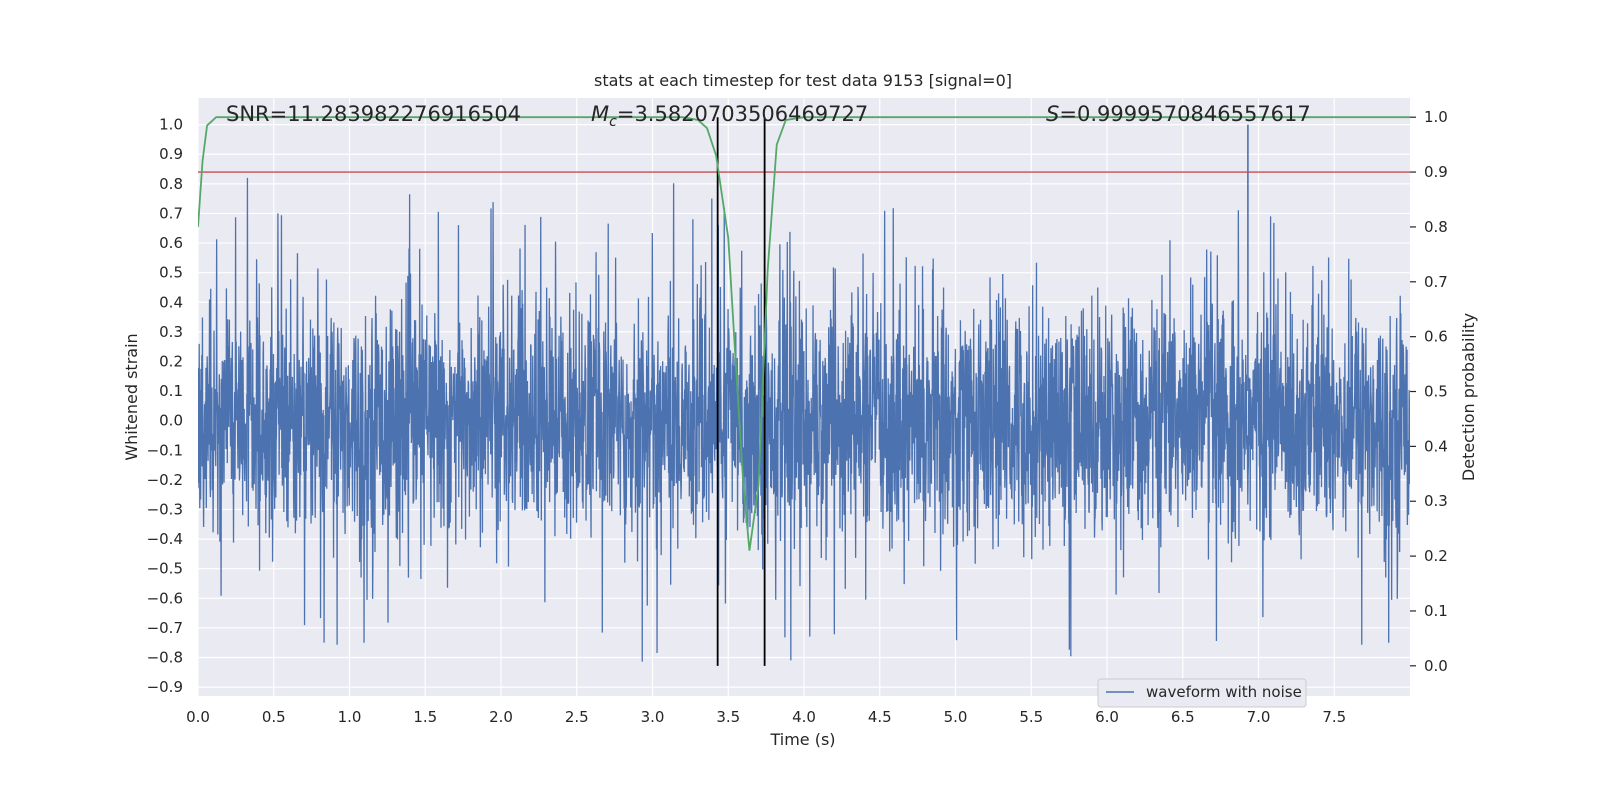 This screenshot has height=800, width=1600. I want to click on x-tick-label: 4.0, so click(804, 717).